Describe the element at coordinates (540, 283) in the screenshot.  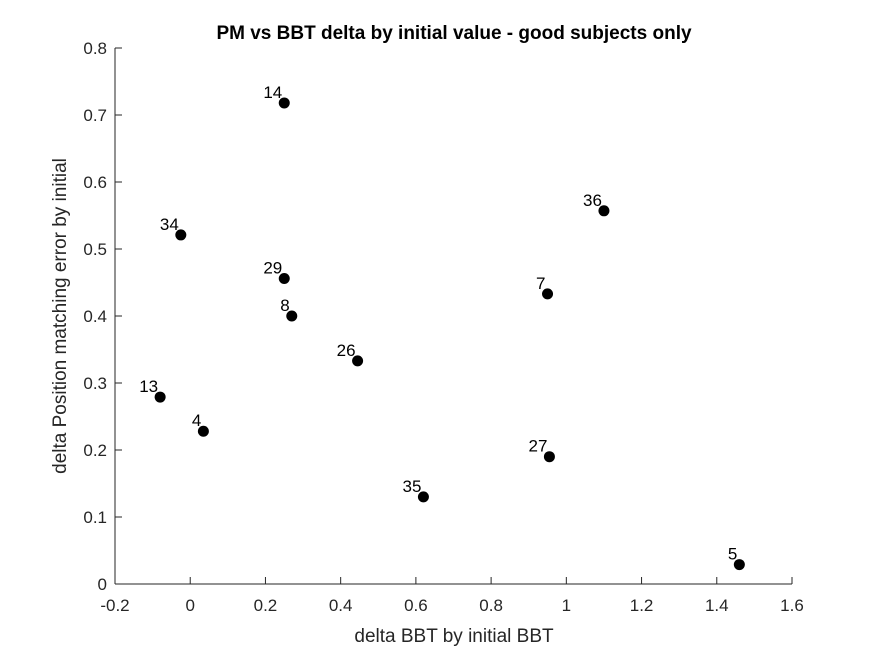
I see `data-point-label: 7` at that location.